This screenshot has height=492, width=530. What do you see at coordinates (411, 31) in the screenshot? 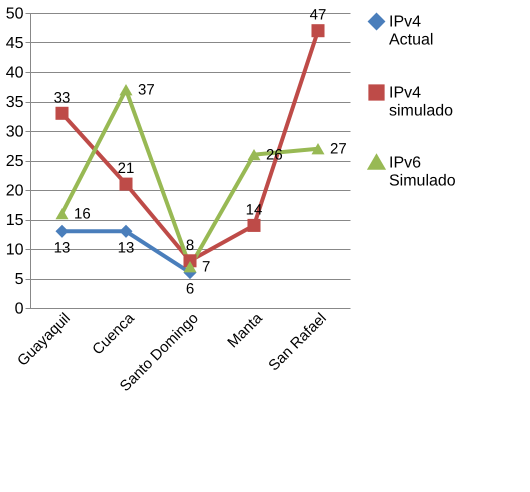
I see `legend-label: IPv4 Actual` at bounding box center [411, 31].